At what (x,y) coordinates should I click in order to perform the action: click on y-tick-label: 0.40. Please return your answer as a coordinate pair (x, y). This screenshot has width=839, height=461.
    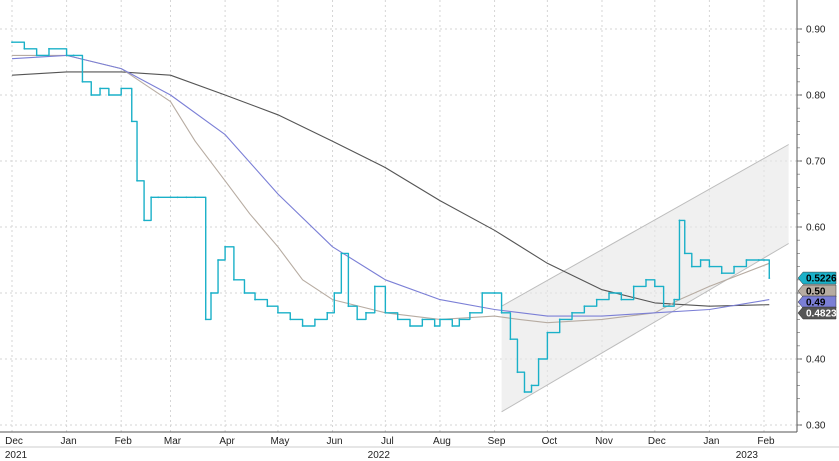
    Looking at the image, I should click on (816, 360).